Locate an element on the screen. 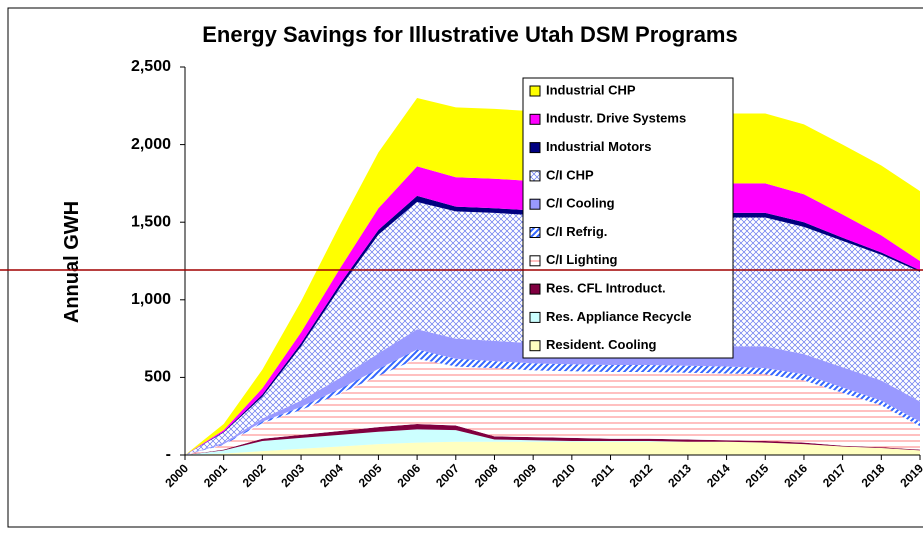  x-tick-label: 2012 is located at coordinates (641, 475).